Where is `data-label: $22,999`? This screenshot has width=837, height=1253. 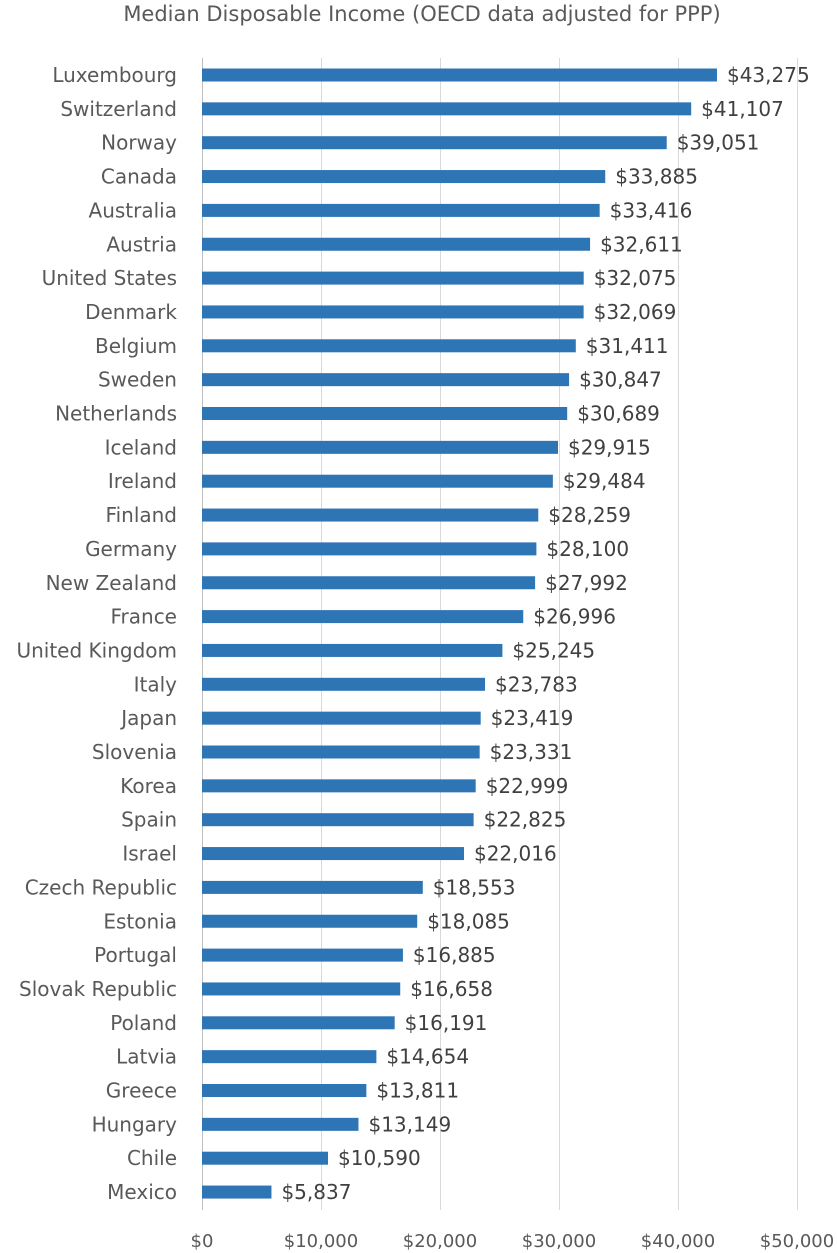
data-label: $22,999 is located at coordinates (527, 786).